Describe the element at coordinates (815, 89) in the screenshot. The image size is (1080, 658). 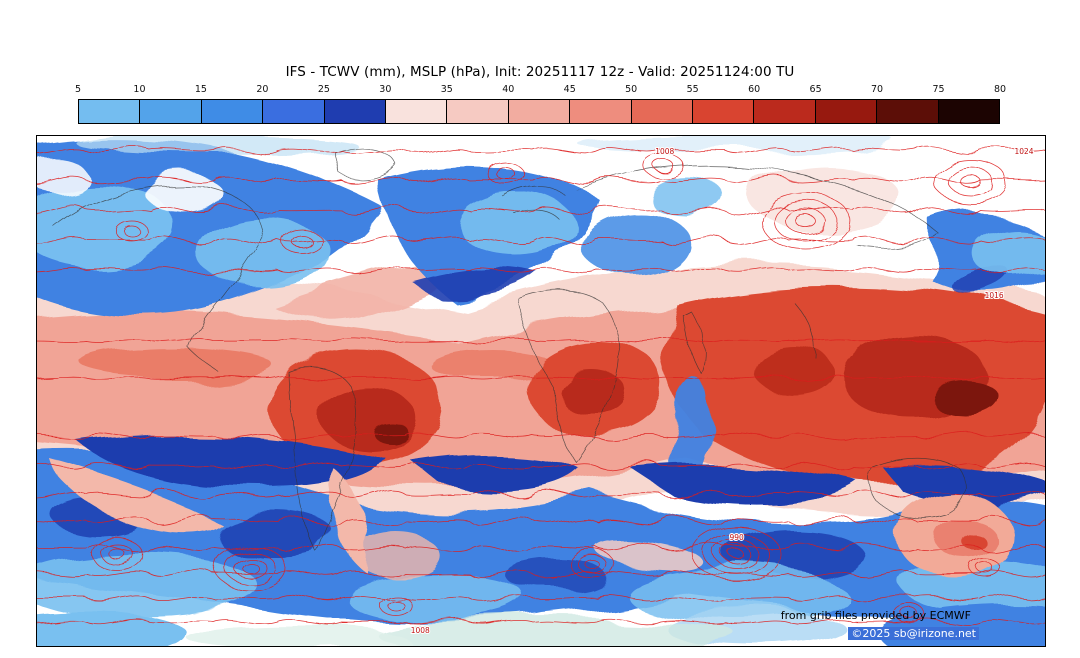
I see `colorbar-tick-label: 65` at that location.